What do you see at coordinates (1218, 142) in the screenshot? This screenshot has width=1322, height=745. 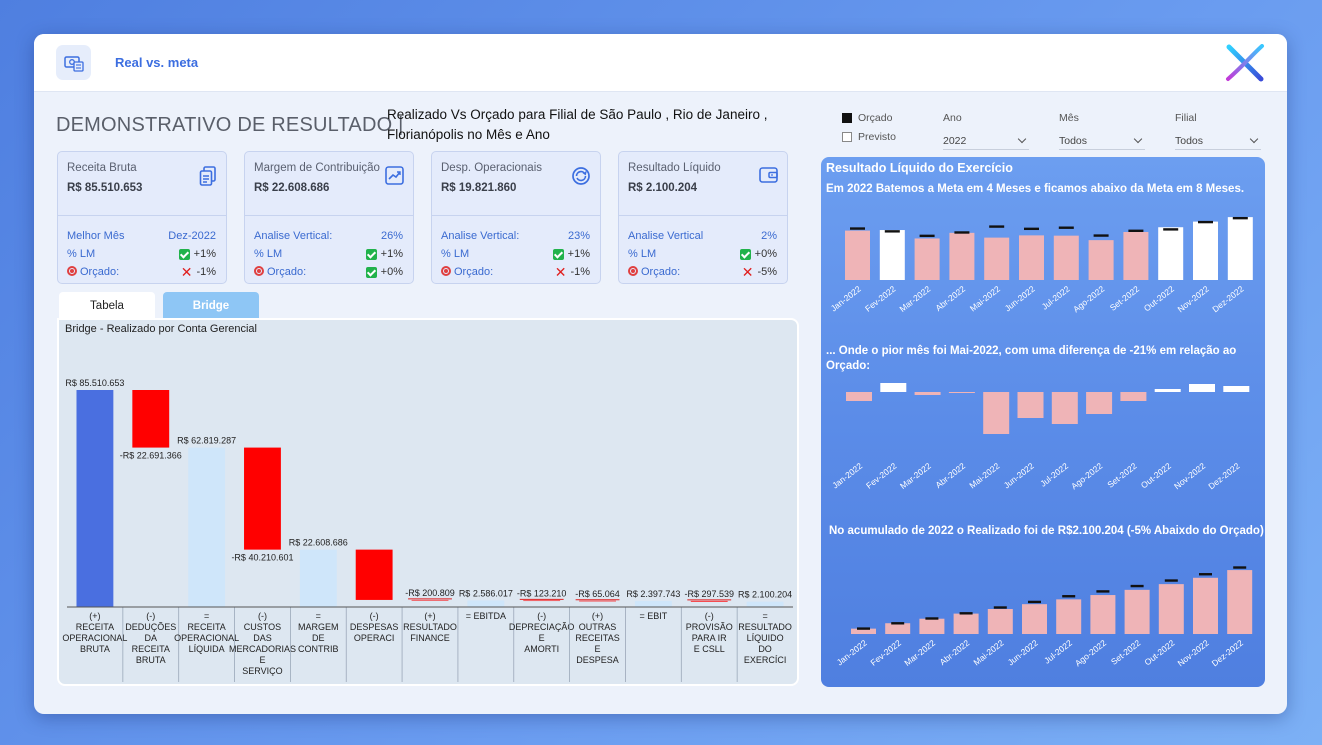 I see `filter-filial-select: Todos` at bounding box center [1218, 142].